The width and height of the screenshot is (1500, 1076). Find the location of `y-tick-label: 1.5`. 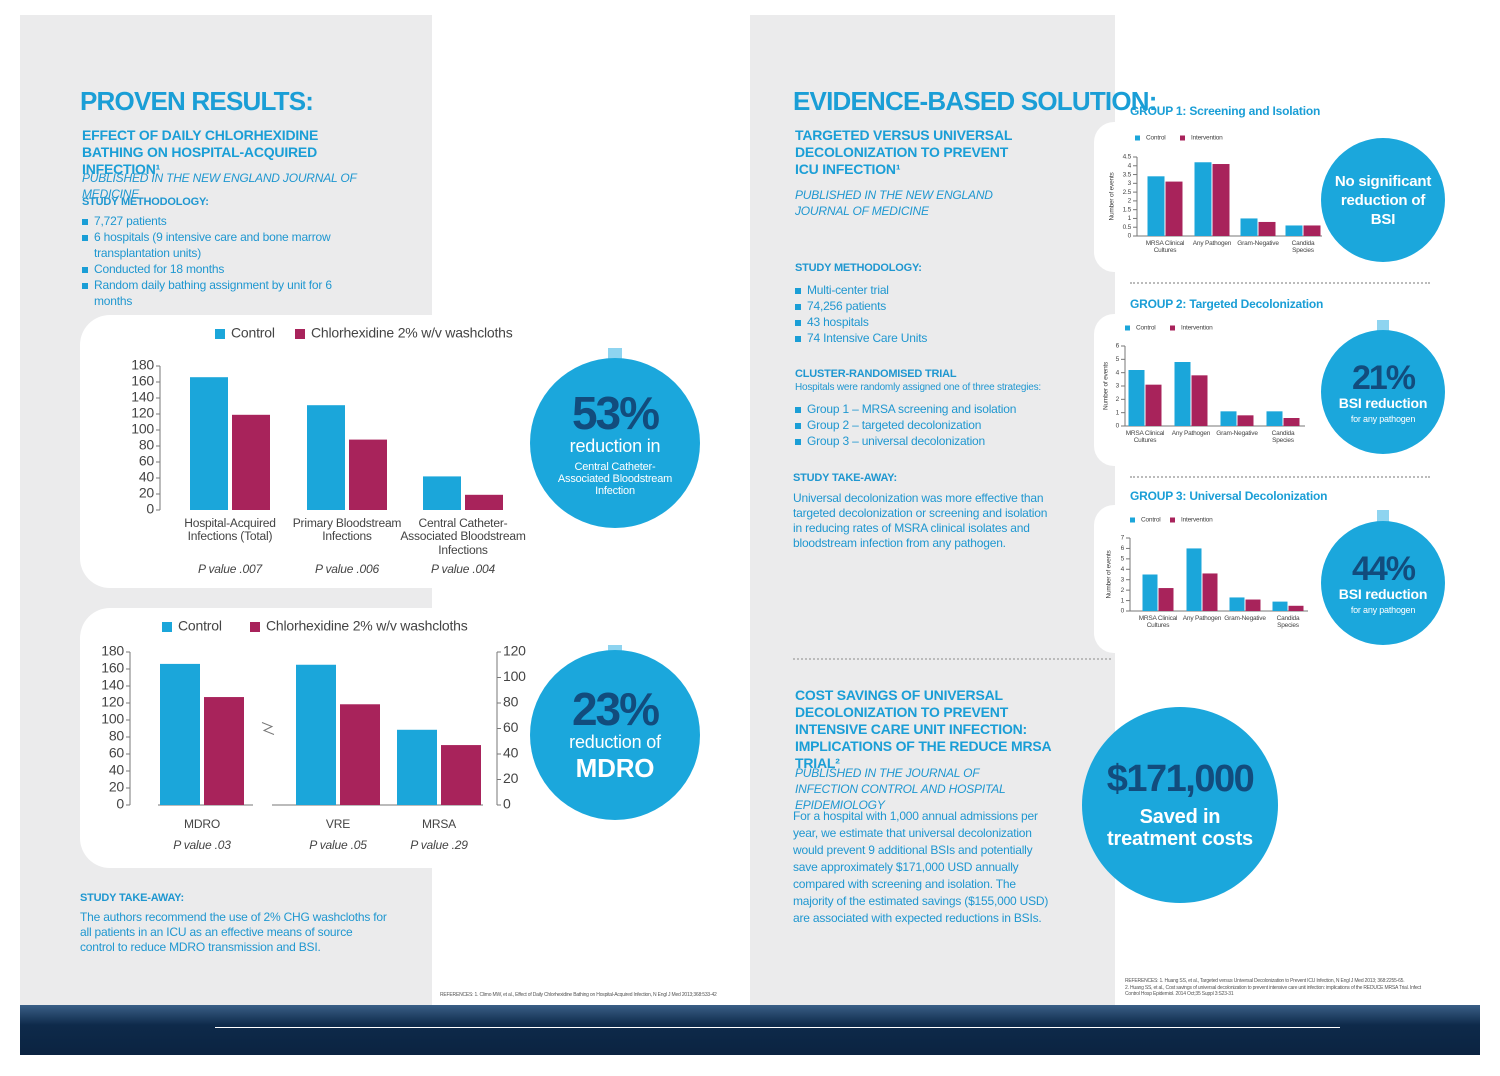

y-tick-label: 1.5 is located at coordinates (1127, 209).